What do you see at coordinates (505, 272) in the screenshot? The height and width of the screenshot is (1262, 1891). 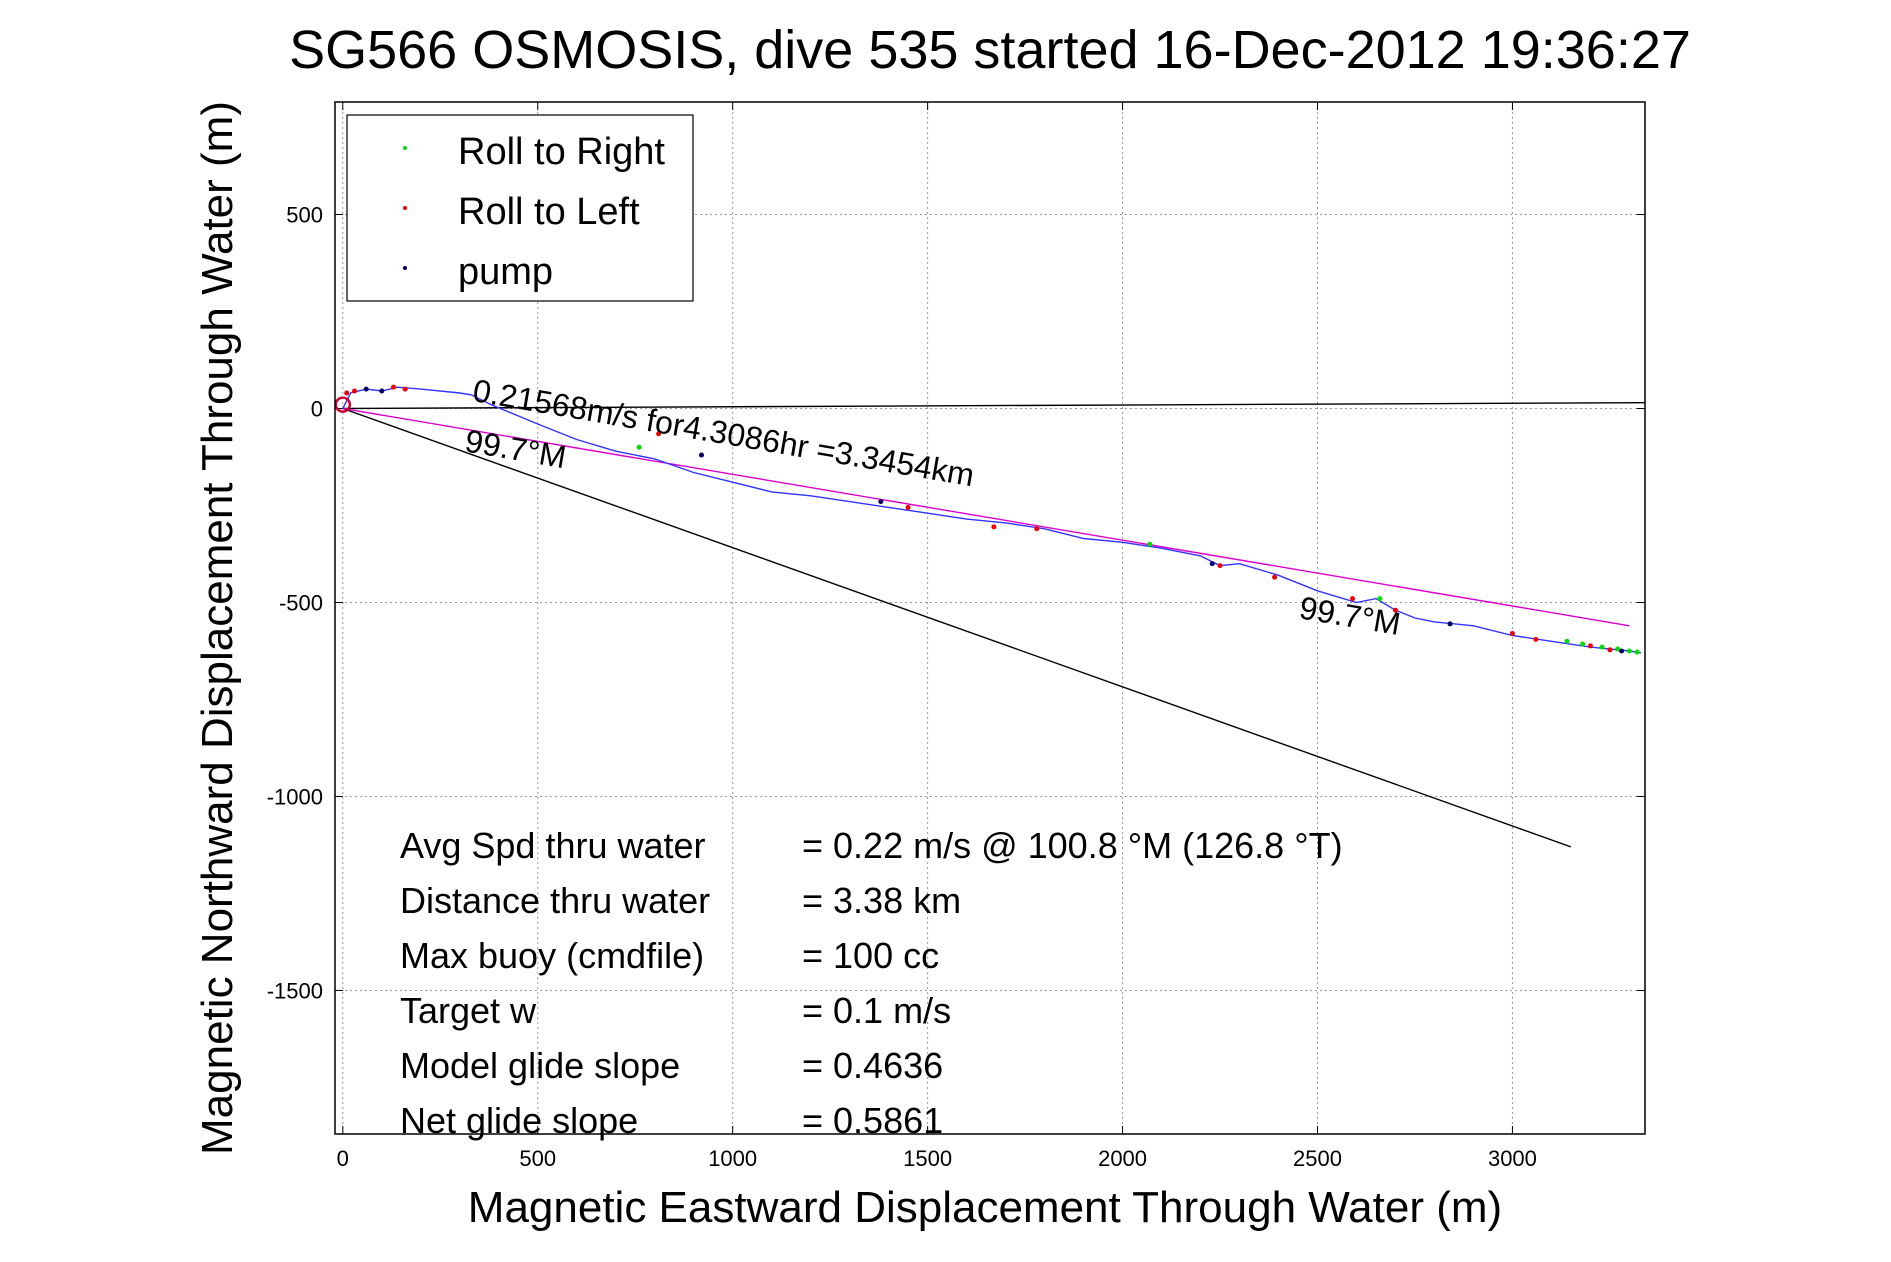 I see `legend-label: pump` at bounding box center [505, 272].